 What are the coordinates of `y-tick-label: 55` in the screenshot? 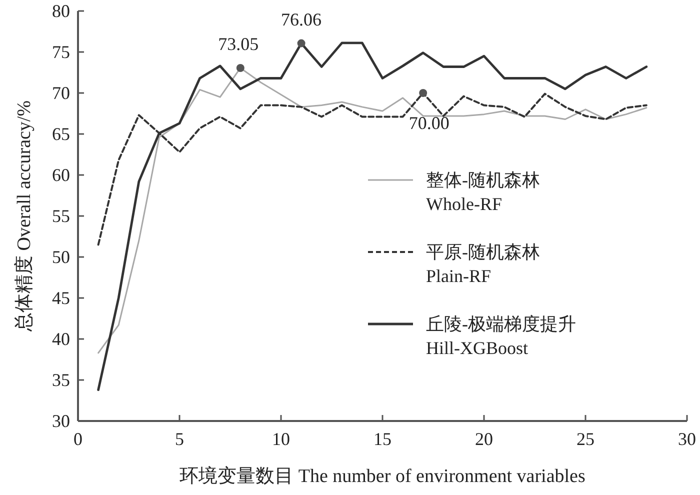 It's located at (61, 216).